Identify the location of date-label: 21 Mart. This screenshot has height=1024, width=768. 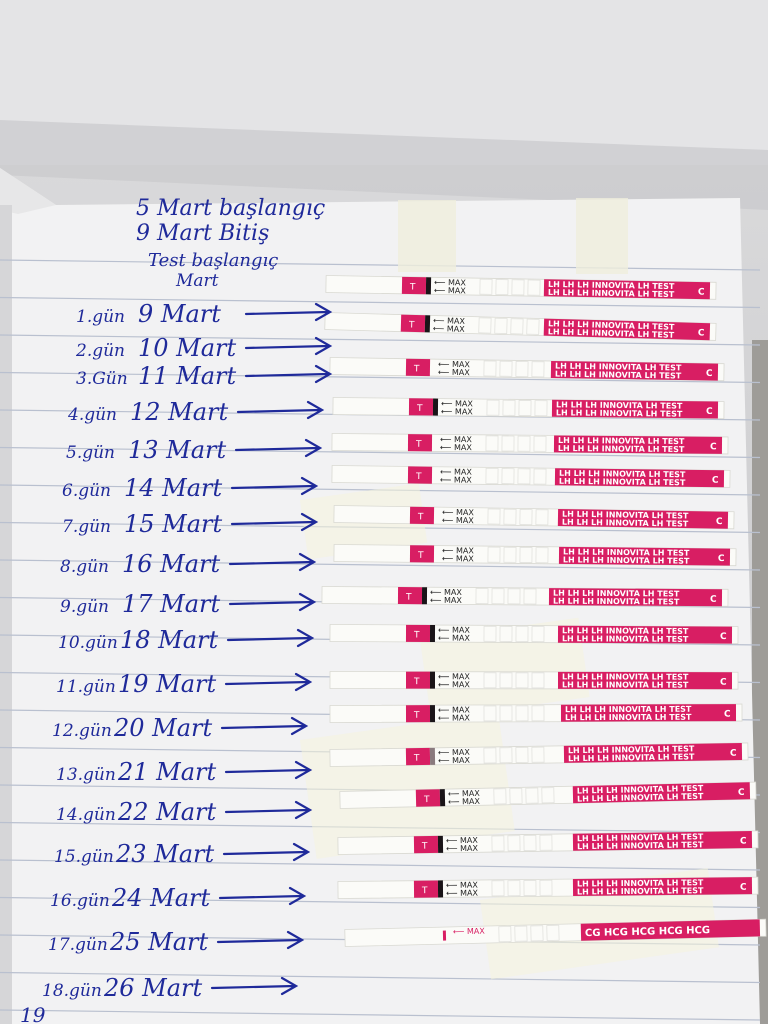
(167, 772).